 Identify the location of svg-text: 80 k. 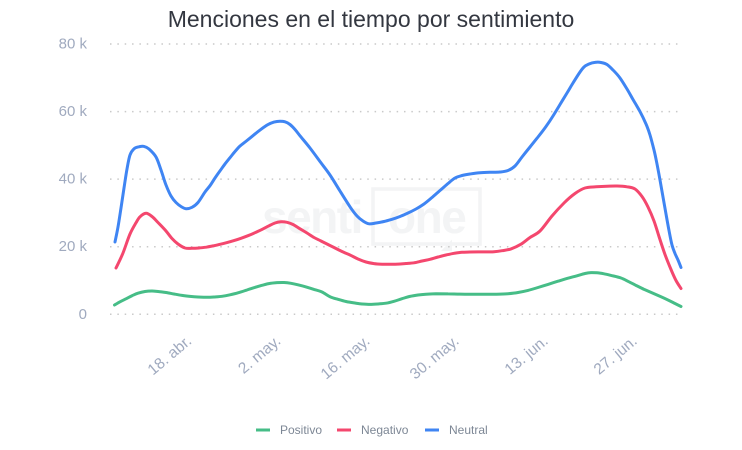
(73, 44).